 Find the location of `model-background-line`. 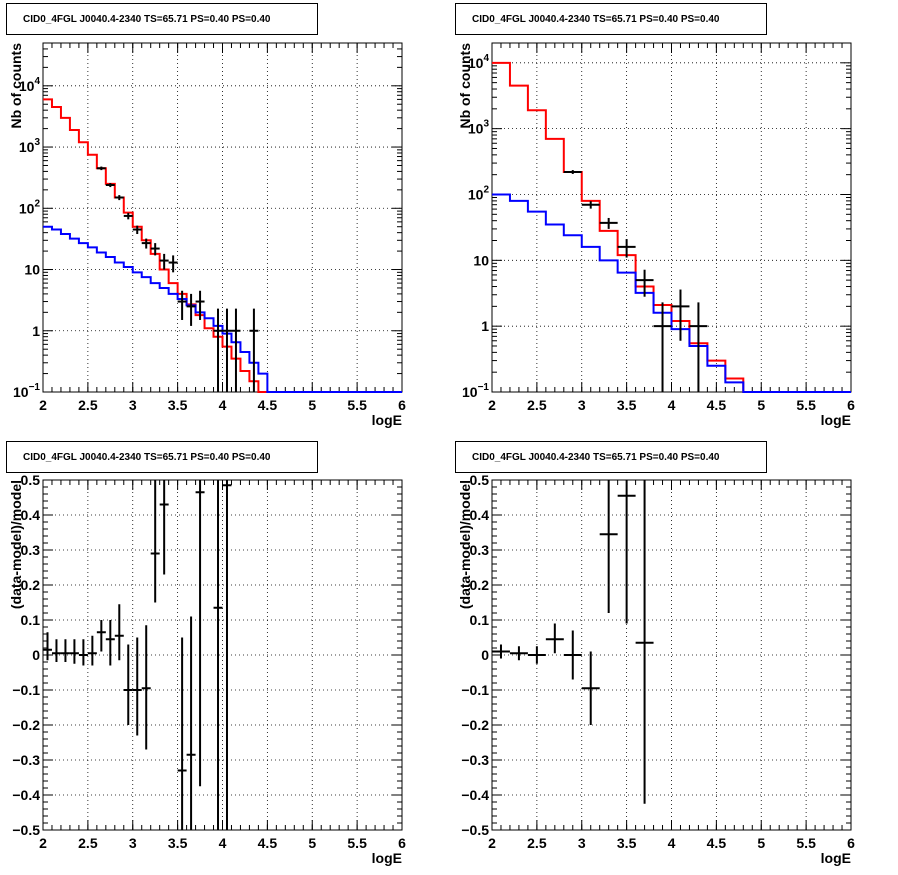

model-background-line is located at coordinates (671, 293).